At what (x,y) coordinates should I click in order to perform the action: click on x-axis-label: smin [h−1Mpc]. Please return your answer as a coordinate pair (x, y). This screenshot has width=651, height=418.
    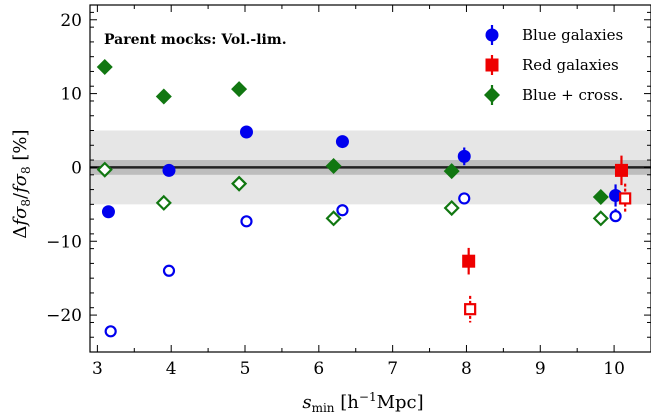
    Looking at the image, I should click on (362, 402).